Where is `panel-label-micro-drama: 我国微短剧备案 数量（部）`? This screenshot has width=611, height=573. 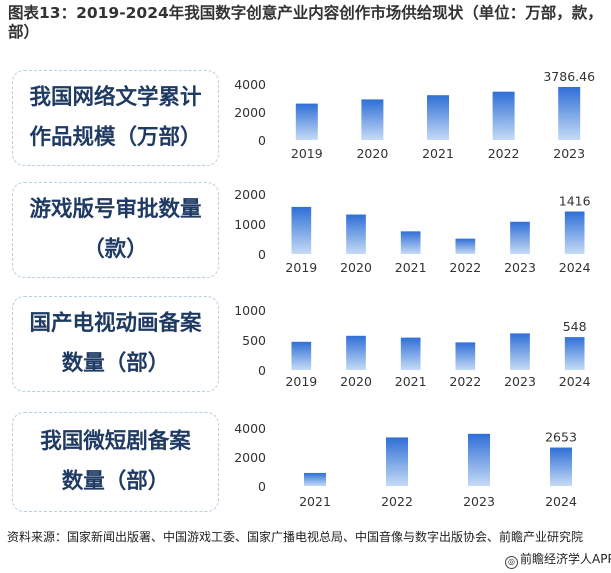
panel-label-micro-drama: 我国微短剧备案 数量（部） is located at coordinates (115, 462).